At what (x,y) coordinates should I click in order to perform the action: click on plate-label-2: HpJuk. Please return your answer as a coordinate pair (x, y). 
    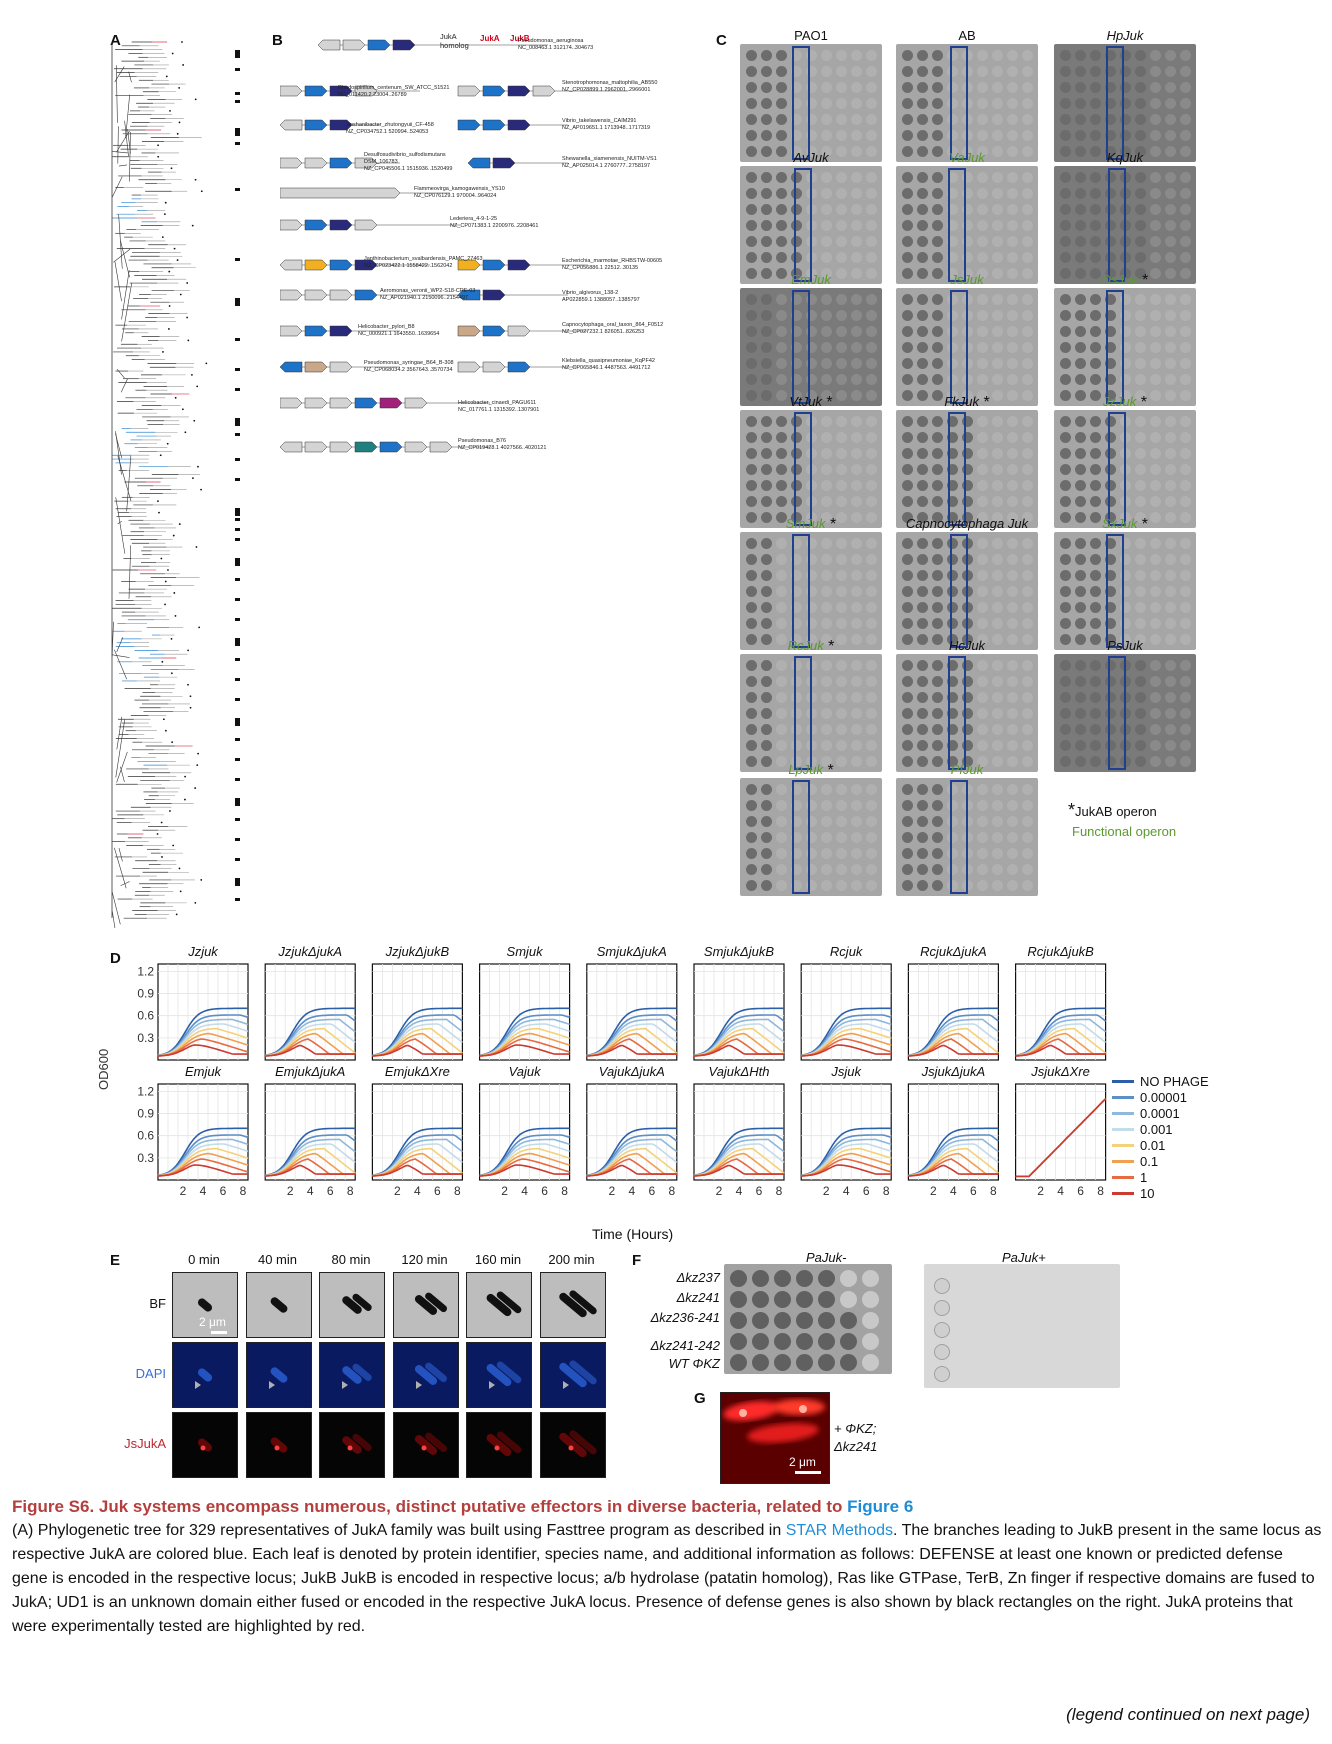
    Looking at the image, I should click on (1125, 35).